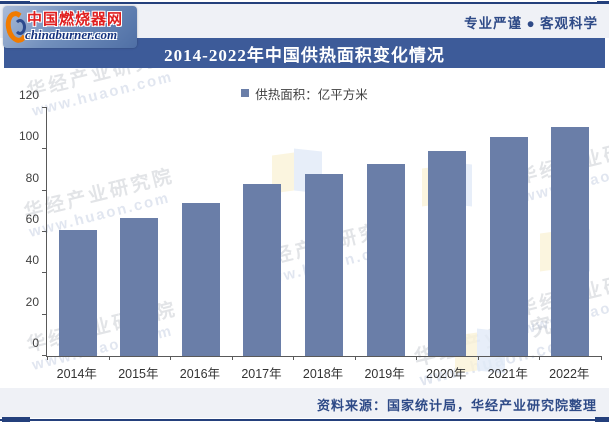  I want to click on x-axis-label: 2016年, so click(200, 374).